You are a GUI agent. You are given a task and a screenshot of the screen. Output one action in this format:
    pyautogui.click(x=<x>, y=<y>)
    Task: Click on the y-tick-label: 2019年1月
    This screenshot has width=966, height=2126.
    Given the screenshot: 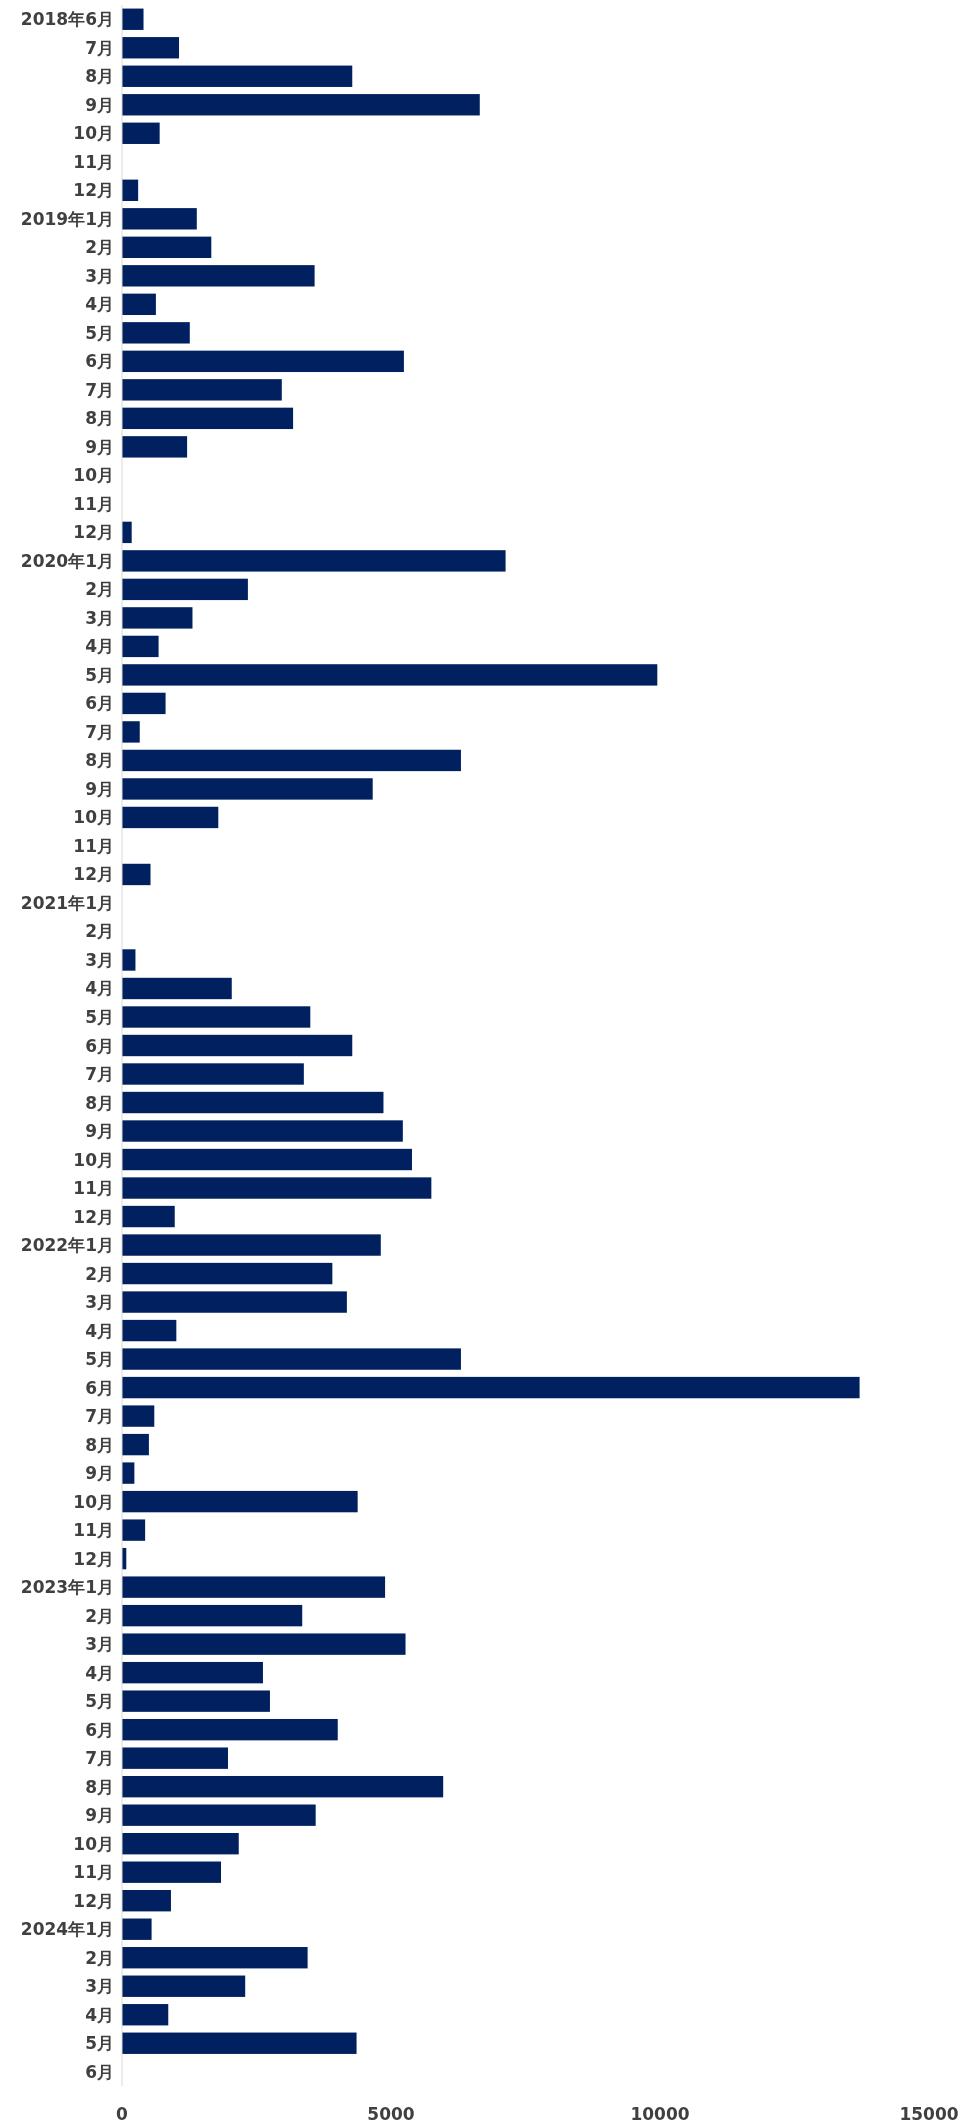 What is the action you would take?
    pyautogui.click(x=67, y=218)
    